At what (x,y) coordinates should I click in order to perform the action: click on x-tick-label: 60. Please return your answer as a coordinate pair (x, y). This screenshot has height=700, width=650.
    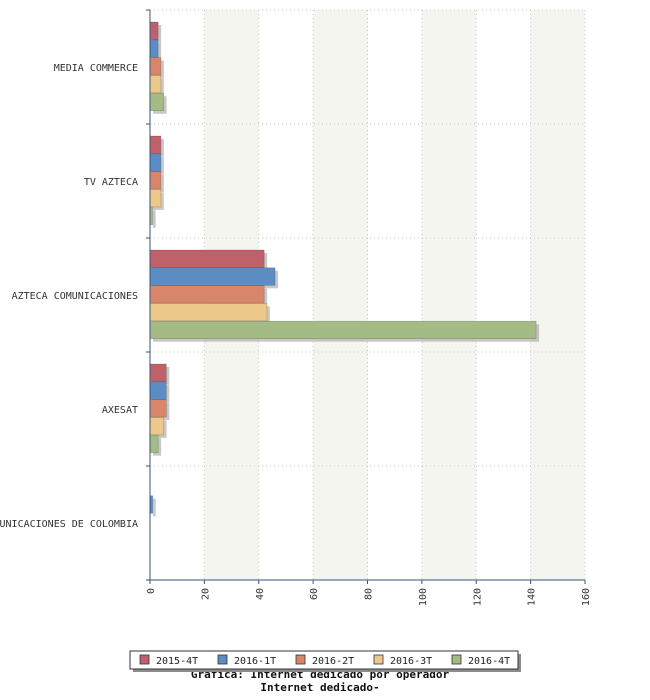
    Looking at the image, I should click on (314, 594).